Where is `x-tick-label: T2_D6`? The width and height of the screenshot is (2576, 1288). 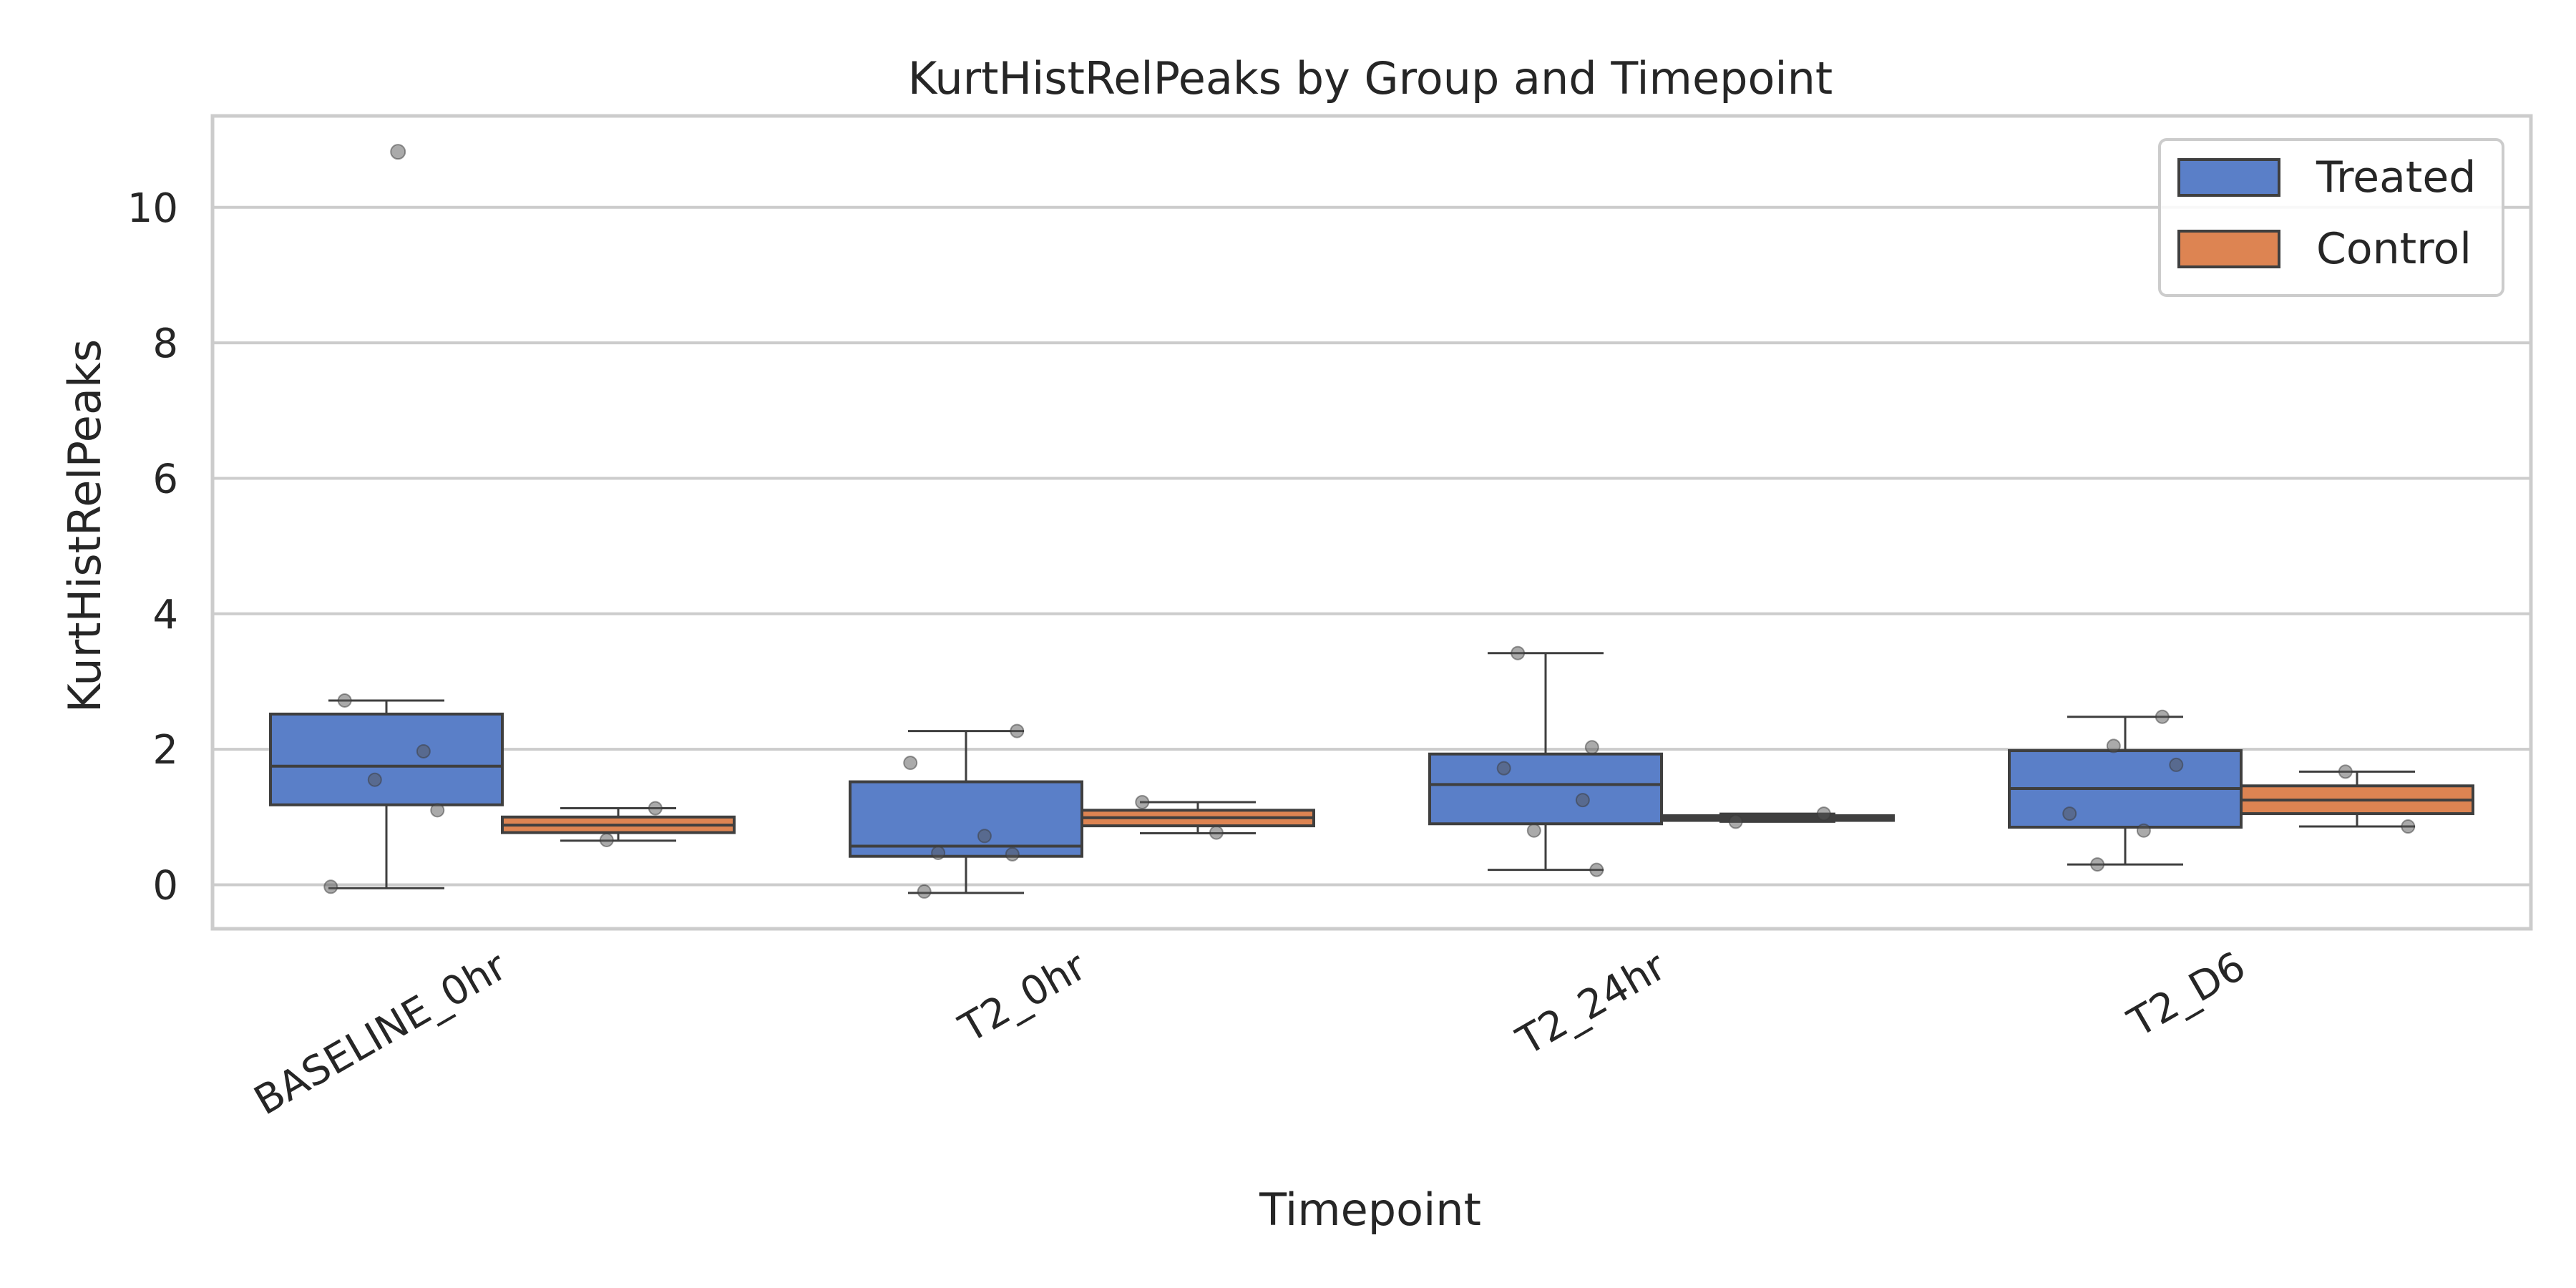
x-tick-label: T2_D6 is located at coordinates (2186, 995).